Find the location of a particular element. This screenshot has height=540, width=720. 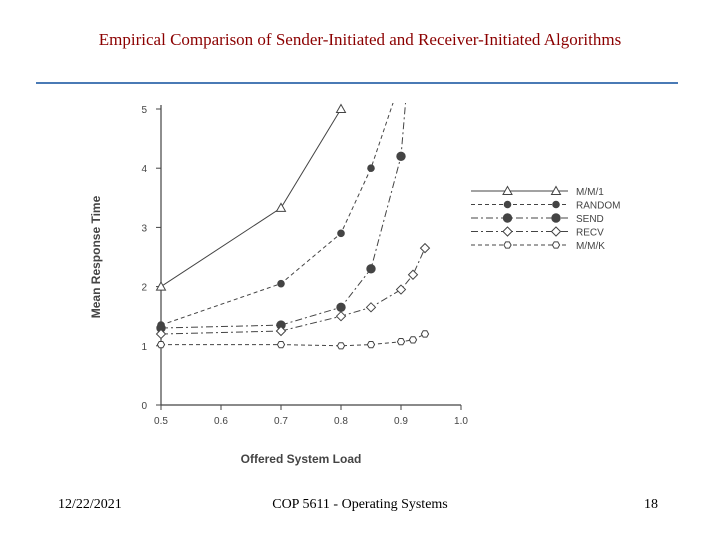

x-axis-title: Offered System Load is located at coordinates (301, 459).